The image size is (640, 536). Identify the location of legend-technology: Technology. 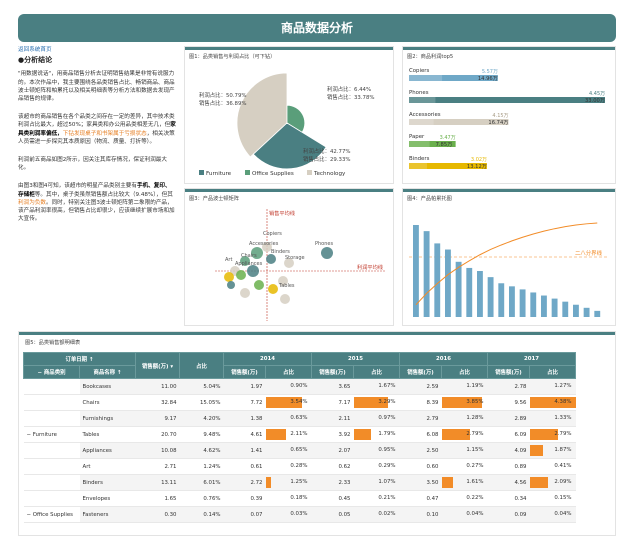
(329, 174).